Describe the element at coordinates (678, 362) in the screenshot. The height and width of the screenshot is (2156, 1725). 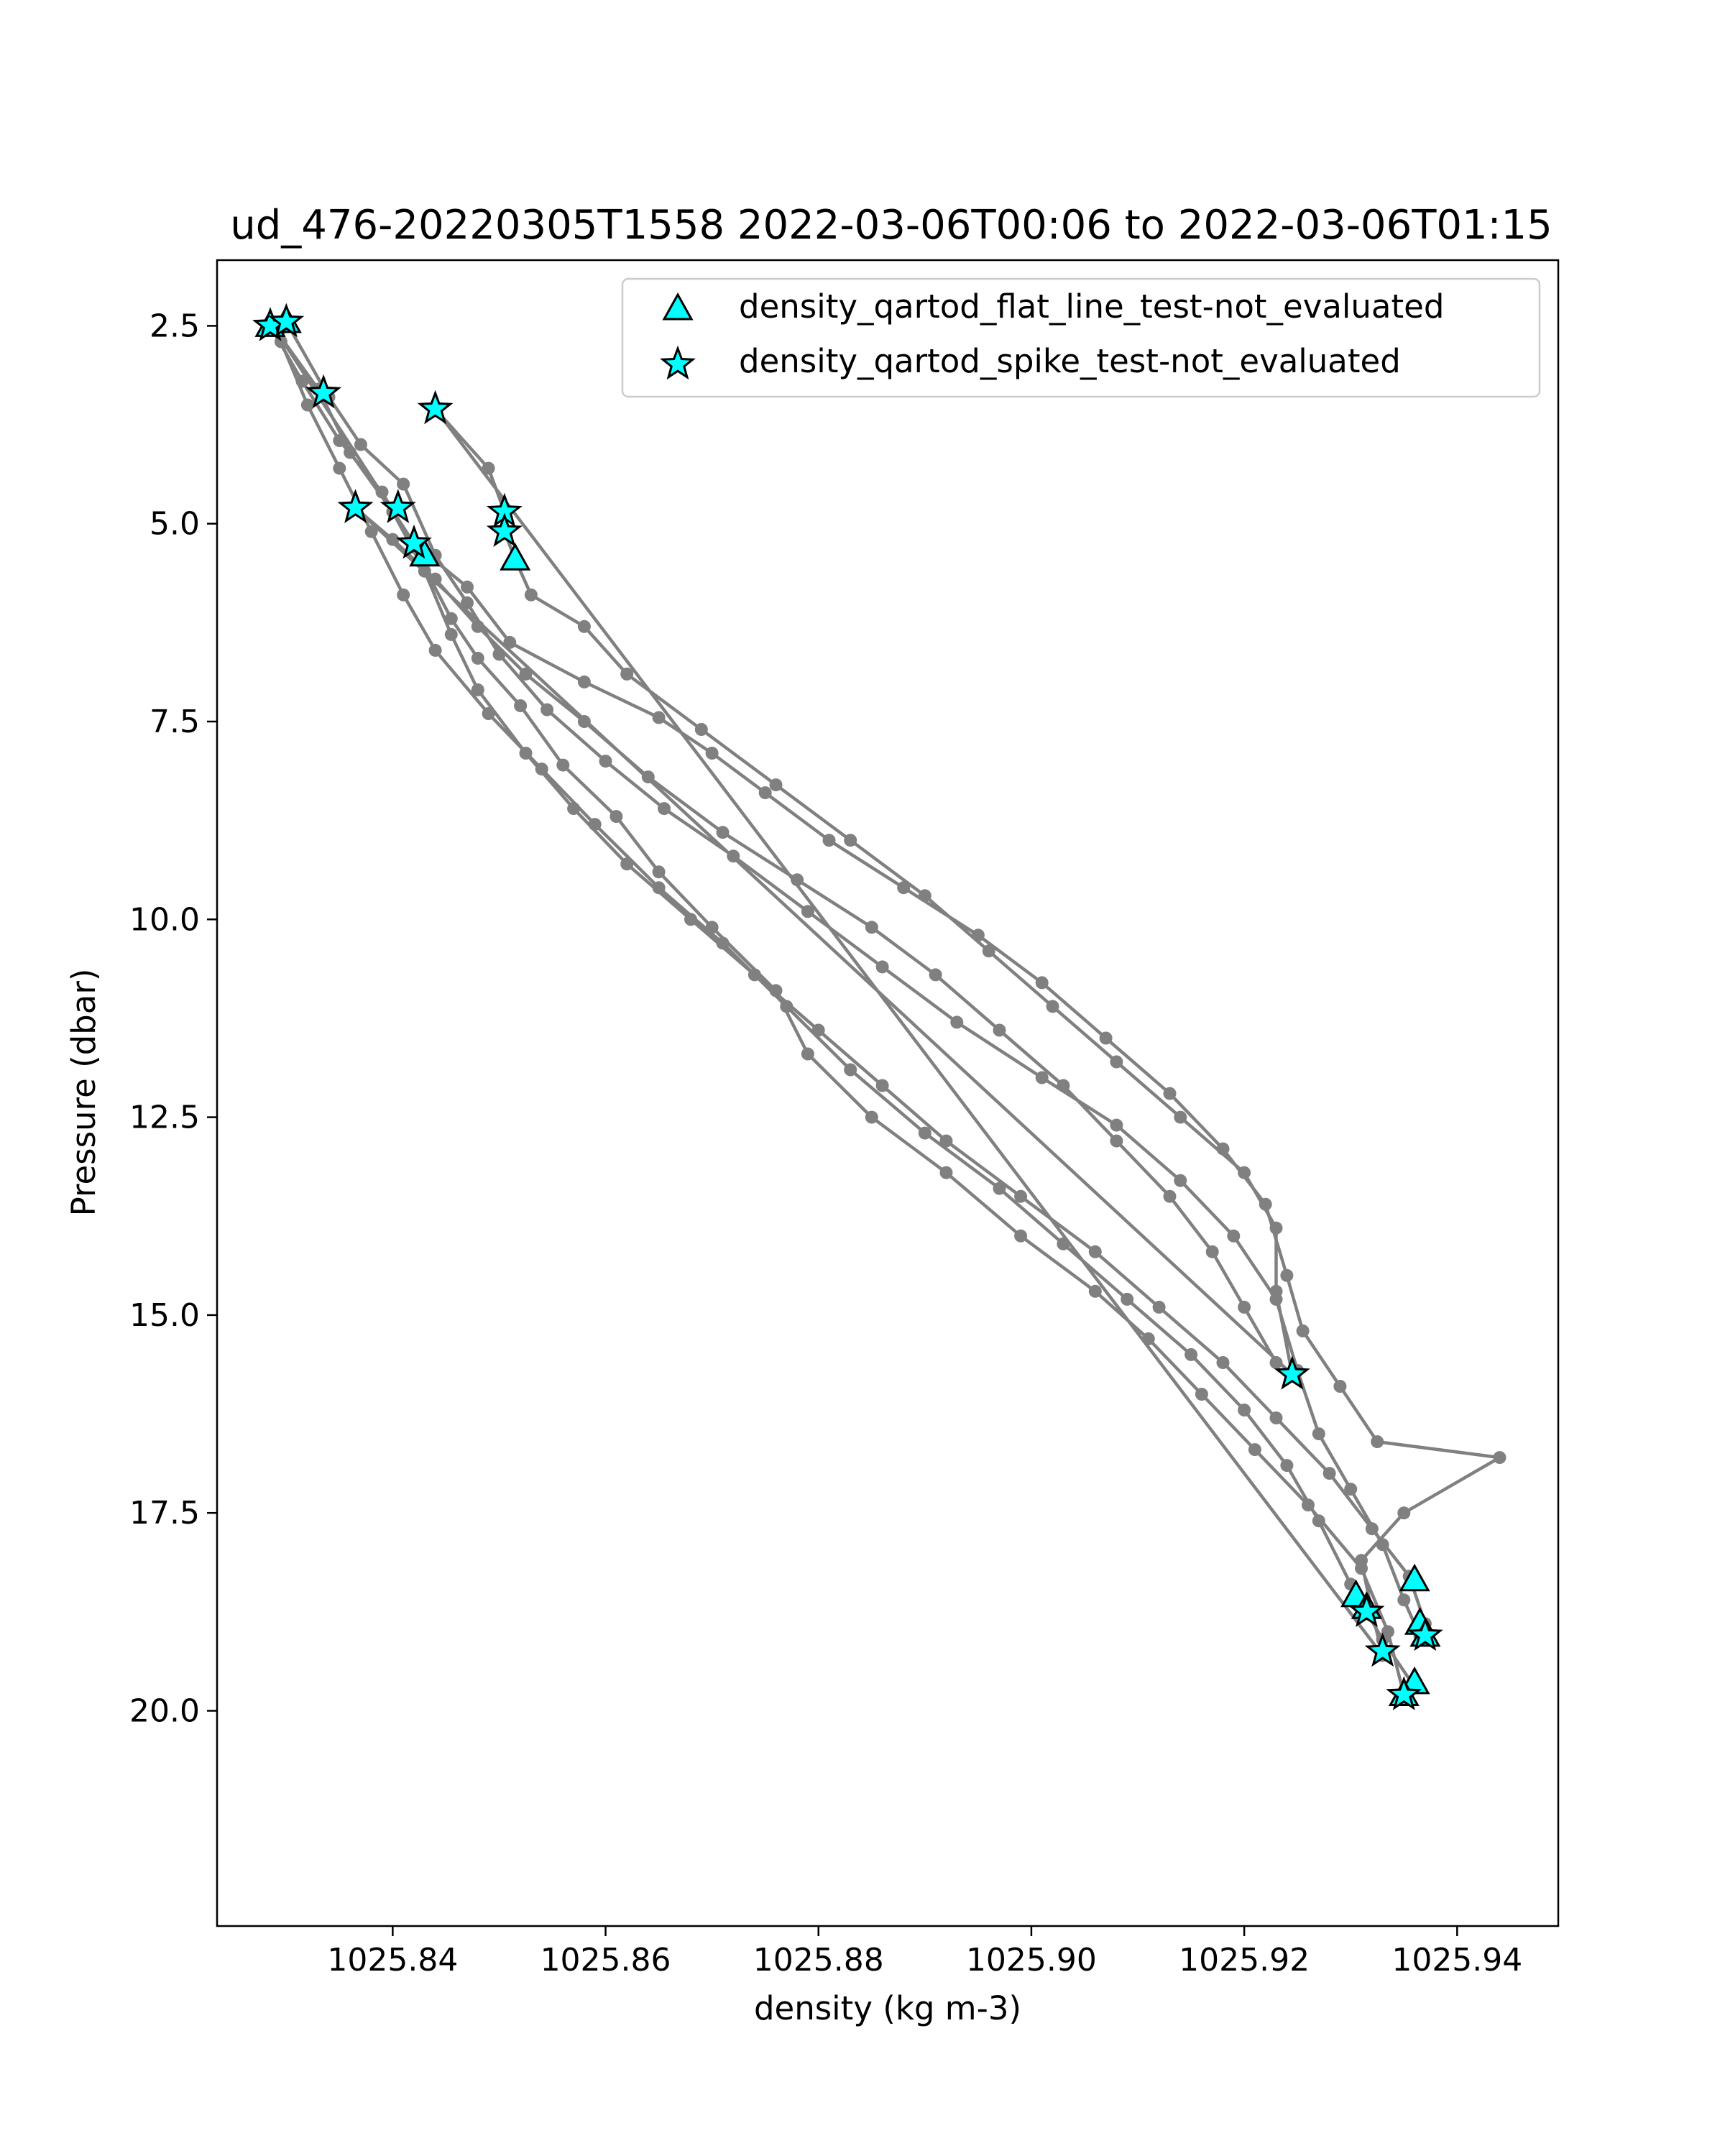
I see `legend-star-icon` at that location.